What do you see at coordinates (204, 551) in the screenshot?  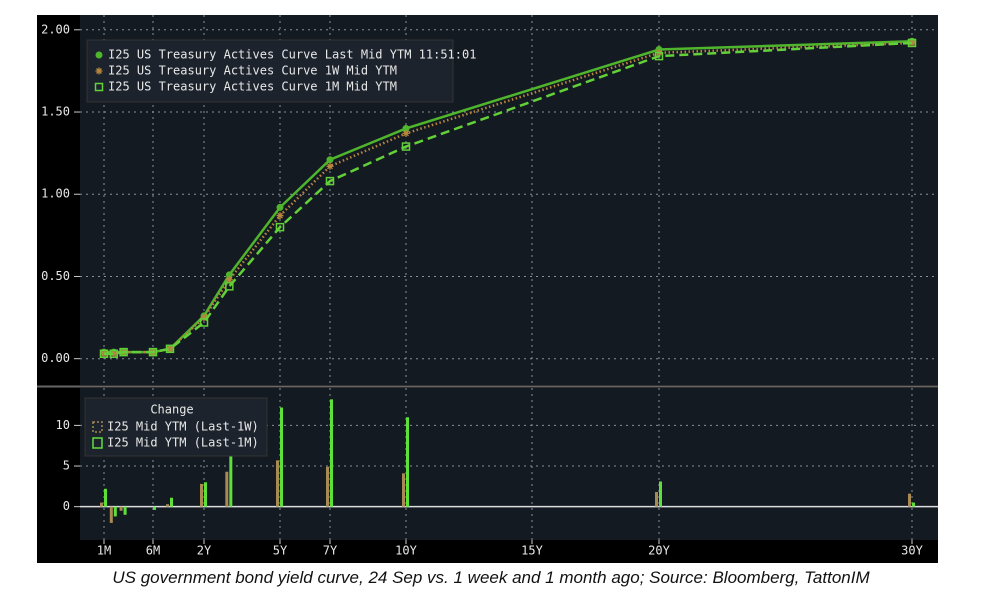 I see `x-tick-label: 2Y` at bounding box center [204, 551].